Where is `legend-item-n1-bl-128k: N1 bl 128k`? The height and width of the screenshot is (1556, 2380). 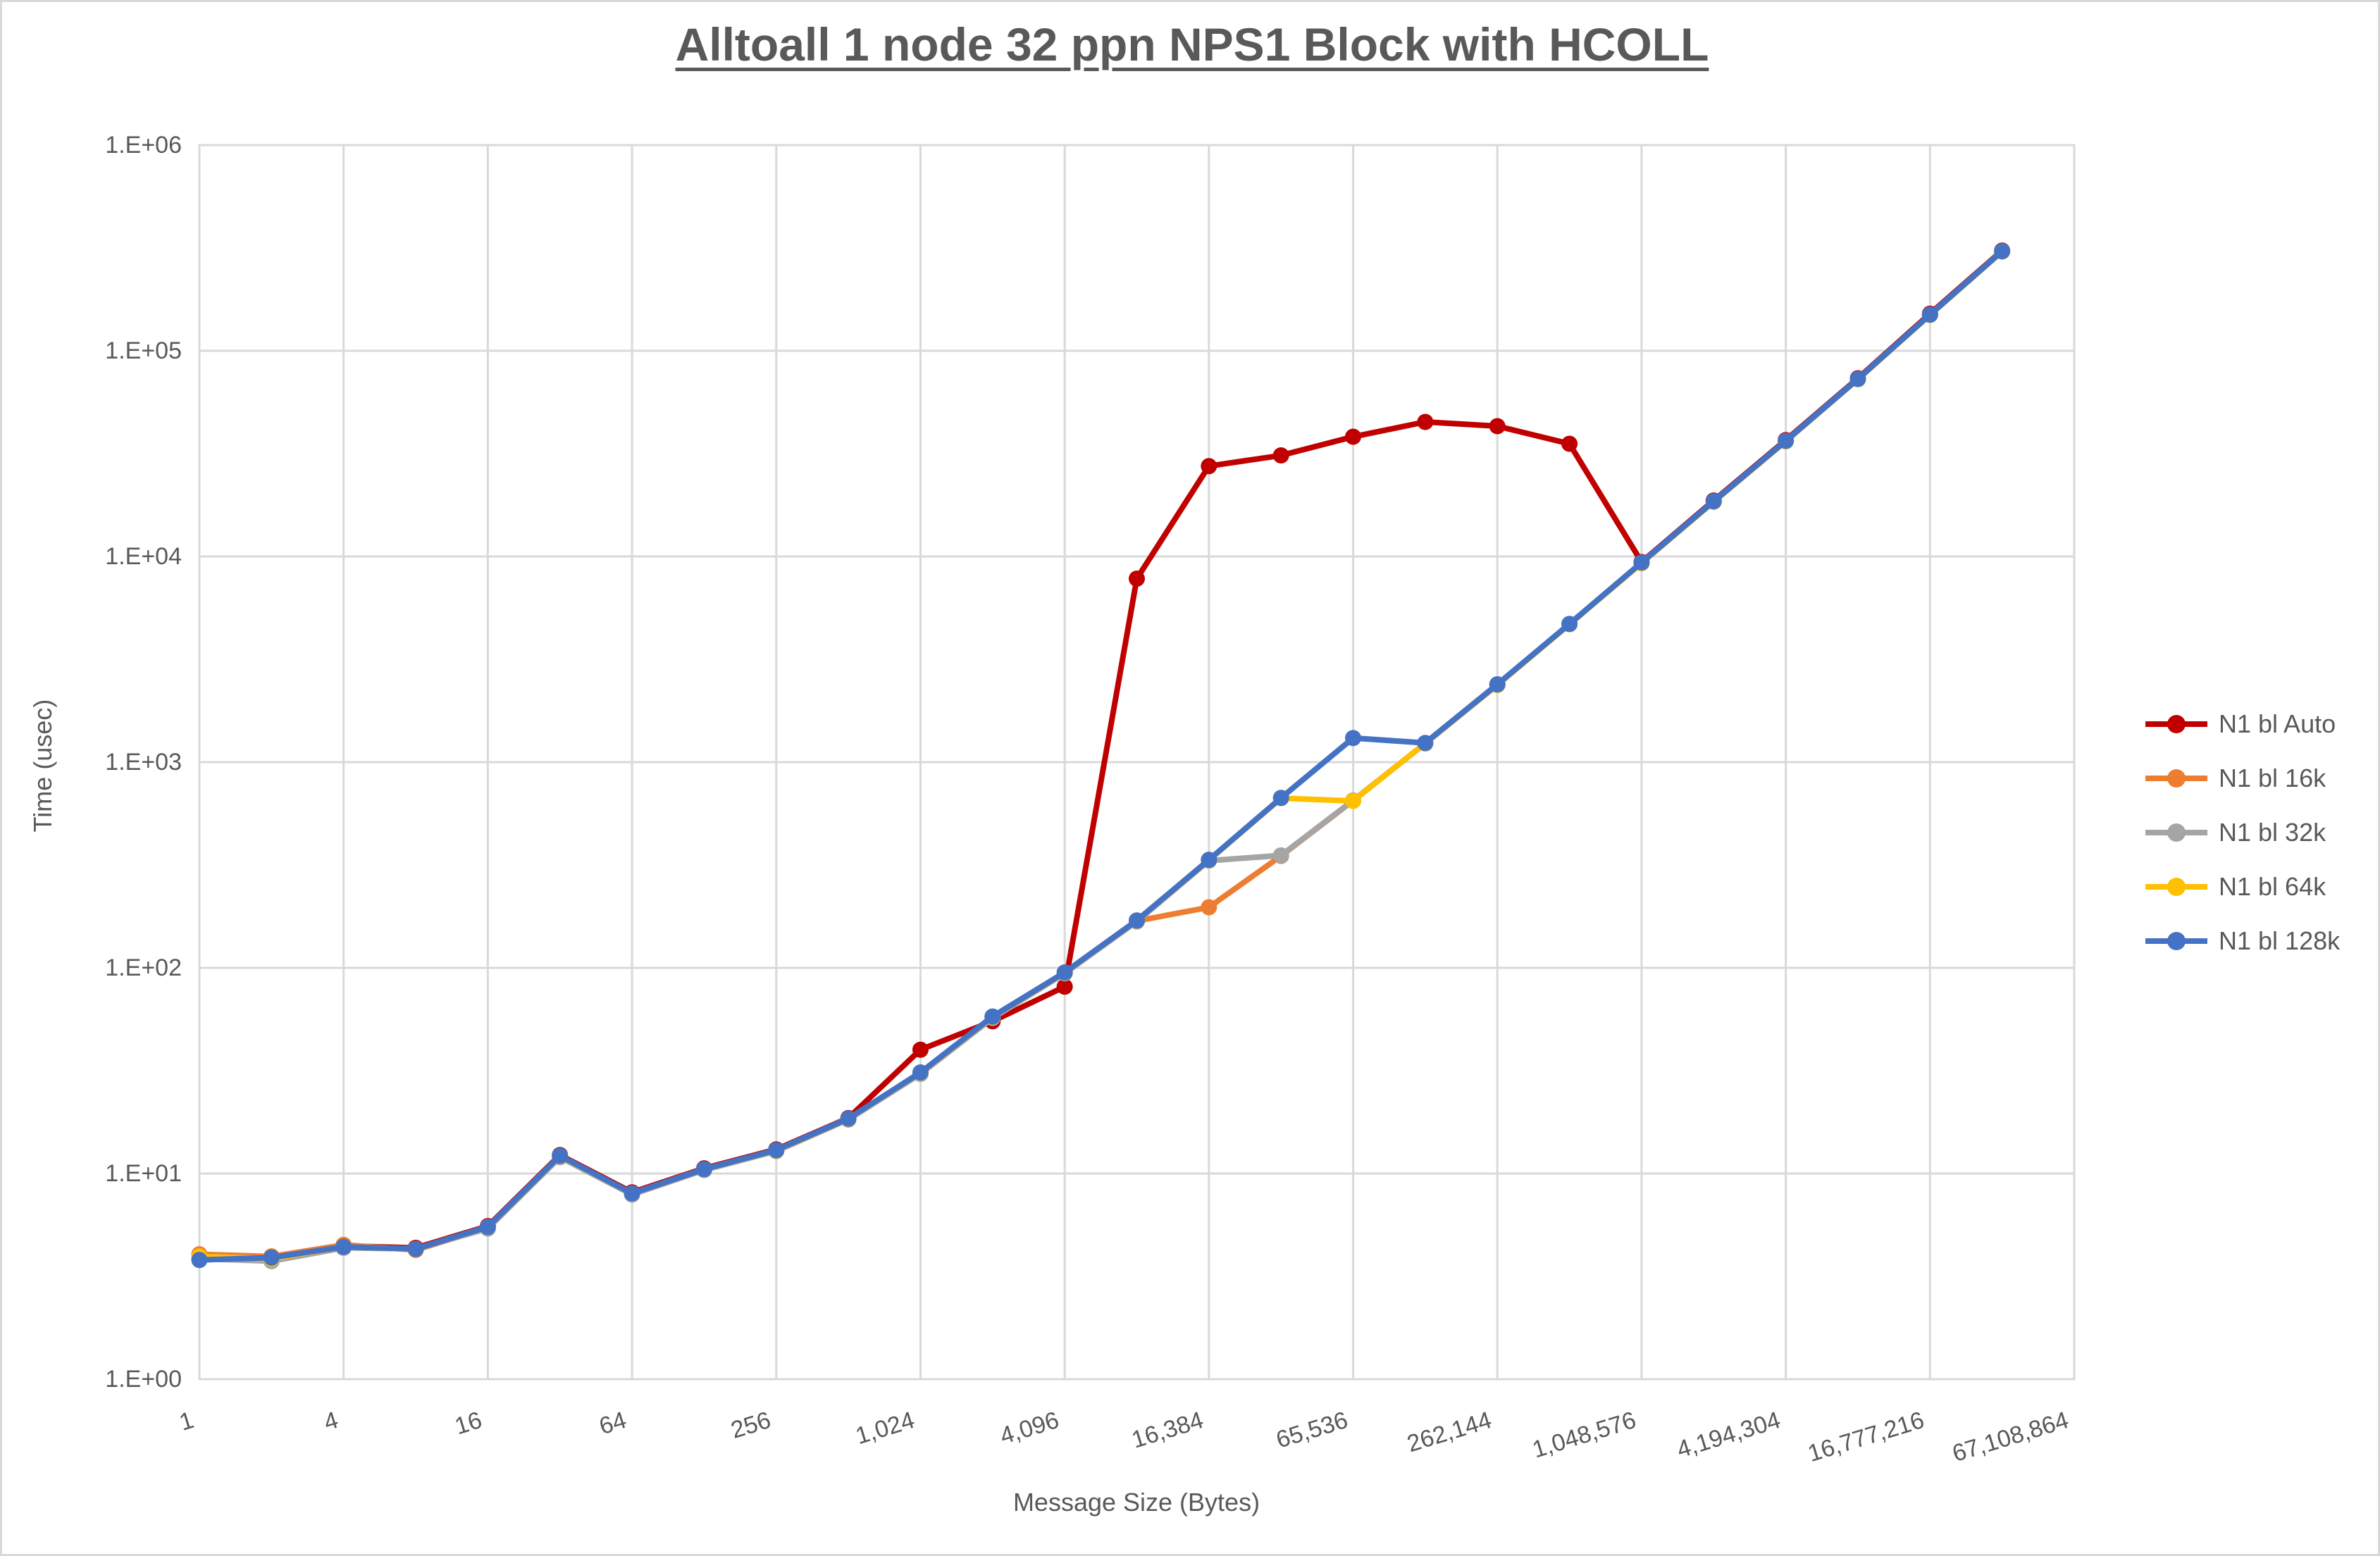
legend-item-n1-bl-128k: N1 bl 128k is located at coordinates (2242, 941).